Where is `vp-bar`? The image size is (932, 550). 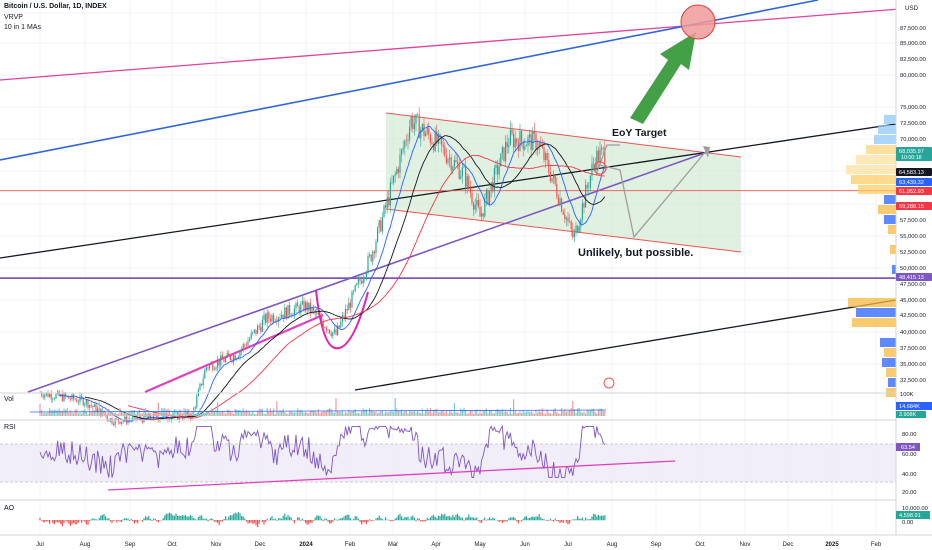
vp-bar is located at coordinates (890, 199).